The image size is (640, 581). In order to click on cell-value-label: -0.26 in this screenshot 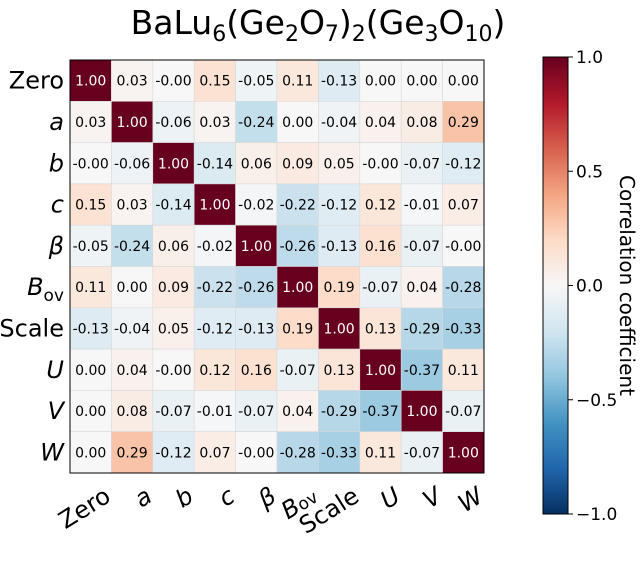, I will do `click(256, 288)`.